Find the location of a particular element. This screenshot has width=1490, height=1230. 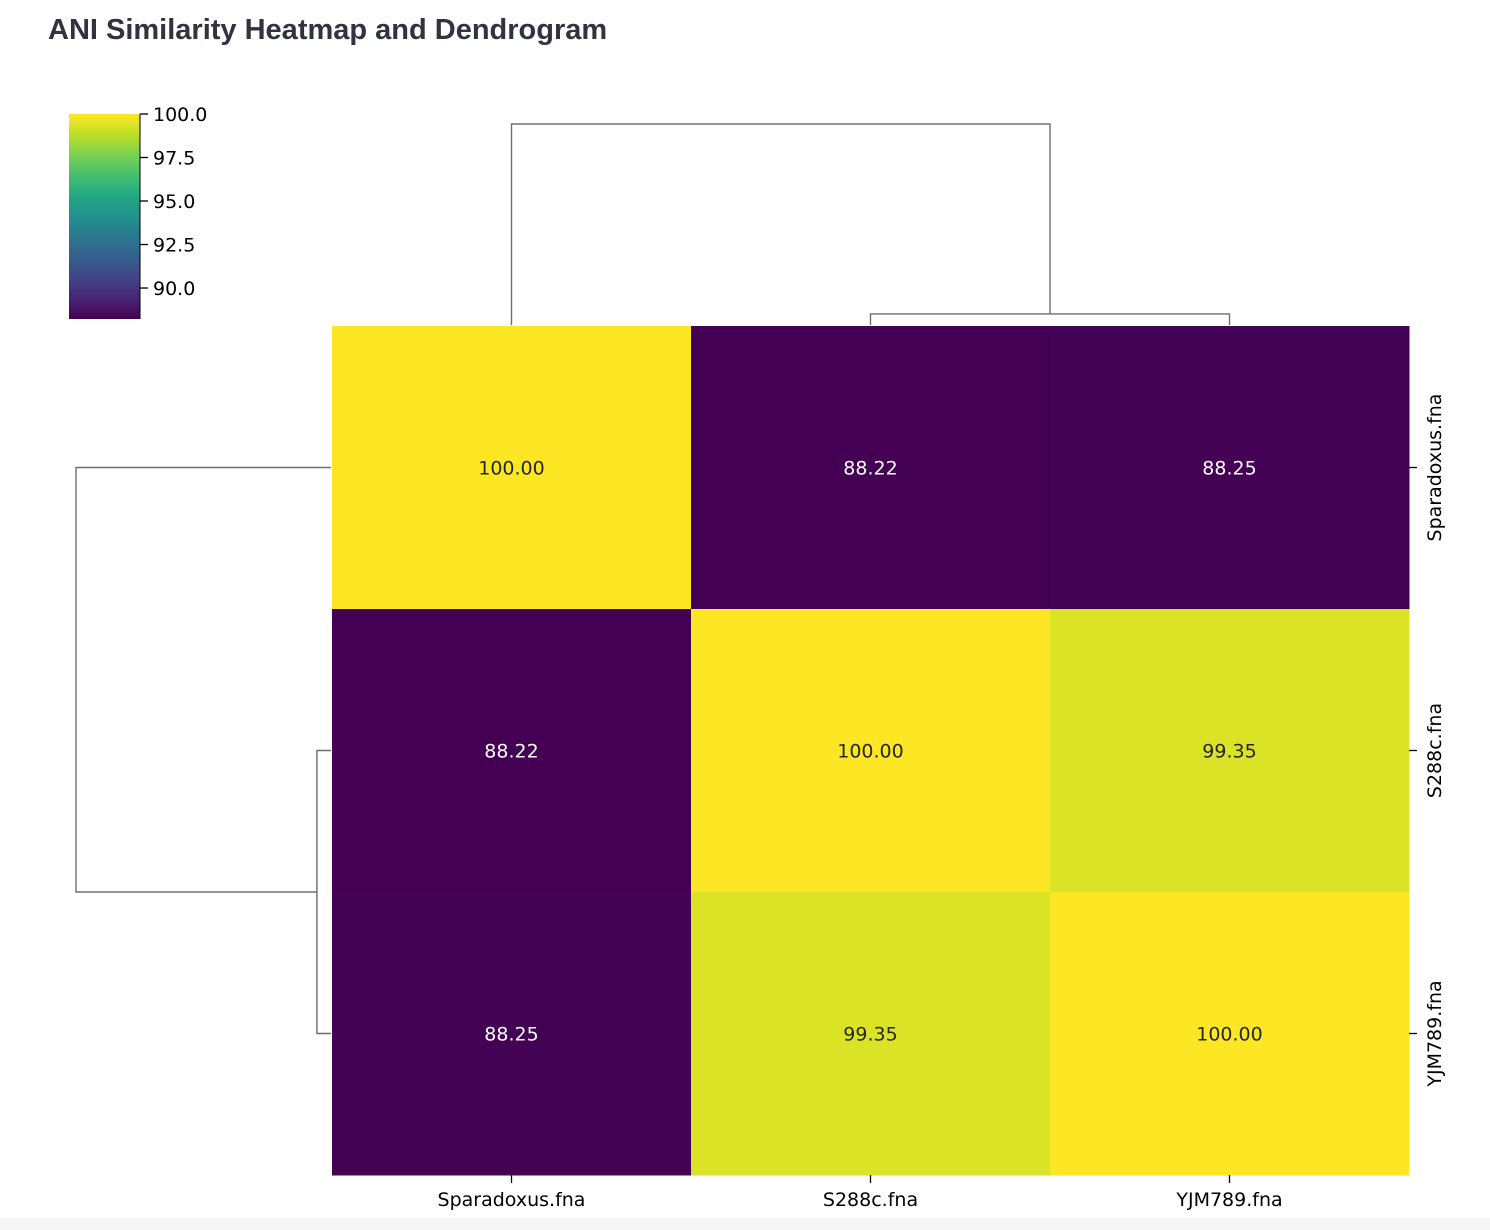

y-tick-label: YJM789.fna is located at coordinates (1435, 1033).